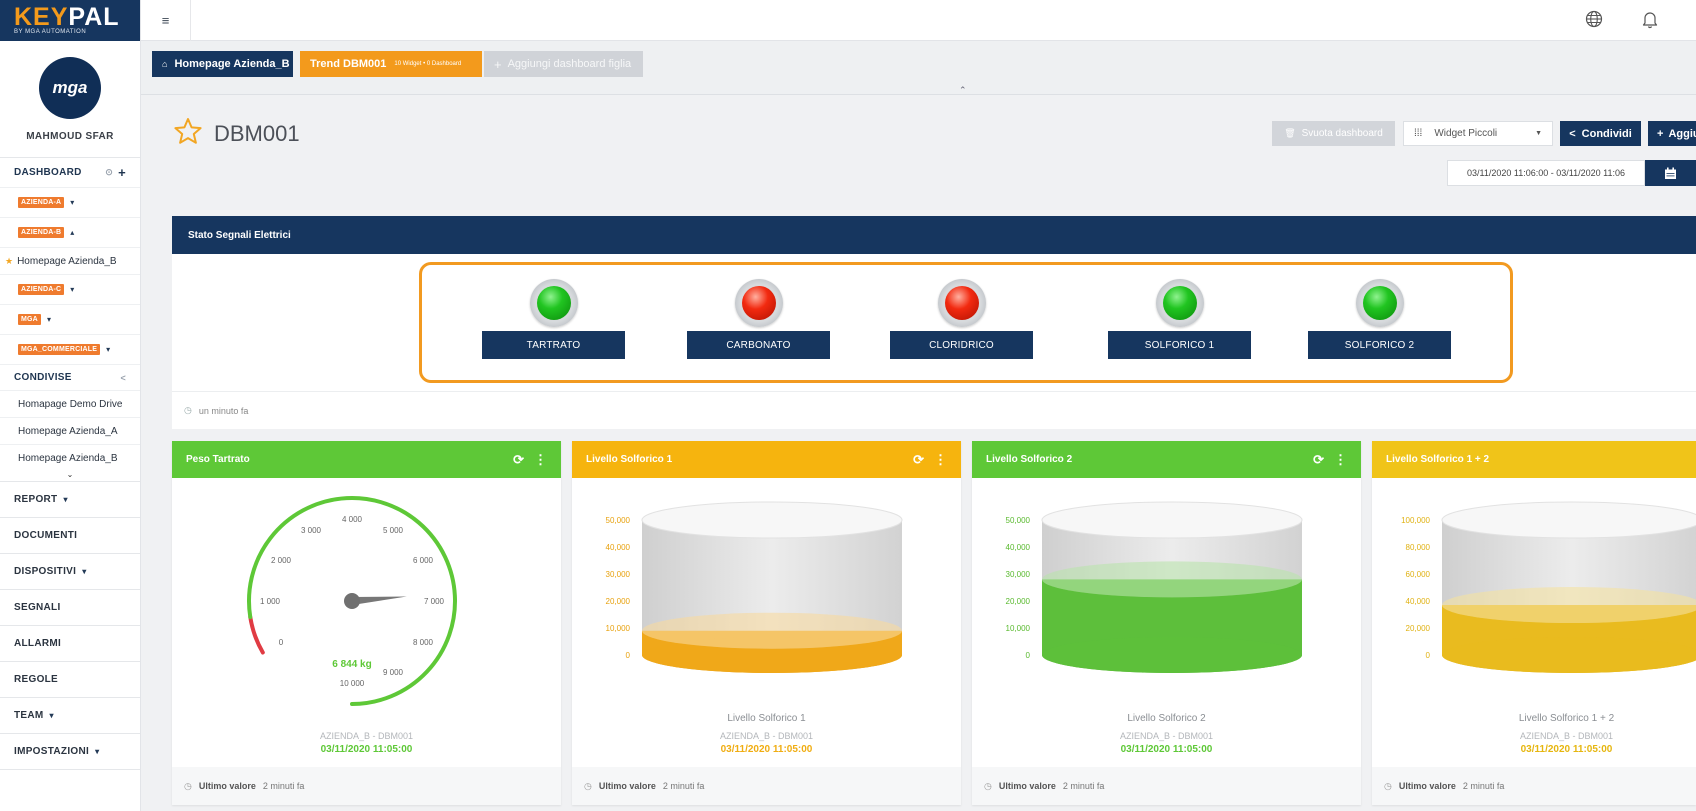  Describe the element at coordinates (70, 458) in the screenshot. I see `sidebar-shared-item: Homepage Azienda_B` at that location.